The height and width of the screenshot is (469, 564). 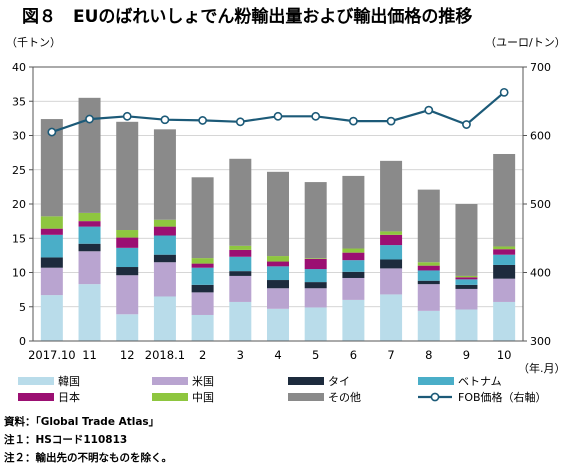 What do you see at coordinates (203, 381) in the screenshot?
I see `legend-label-2: 米国` at bounding box center [203, 381].